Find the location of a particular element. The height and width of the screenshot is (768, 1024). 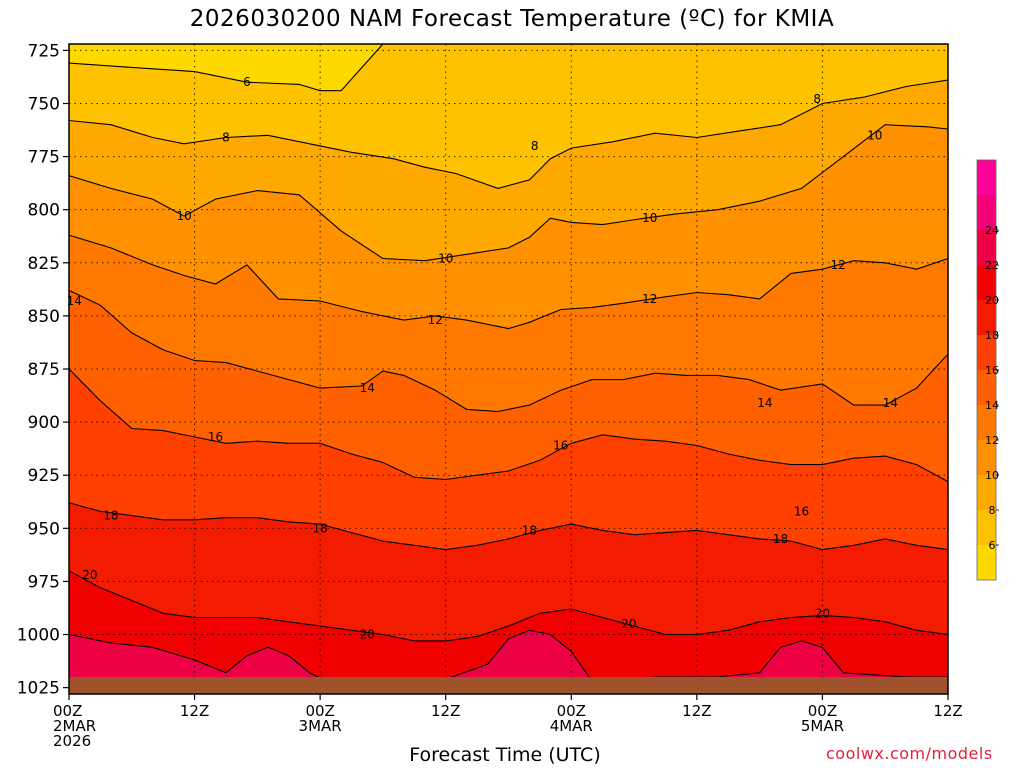

colorbar-label-12: 12 is located at coordinates (992, 440).